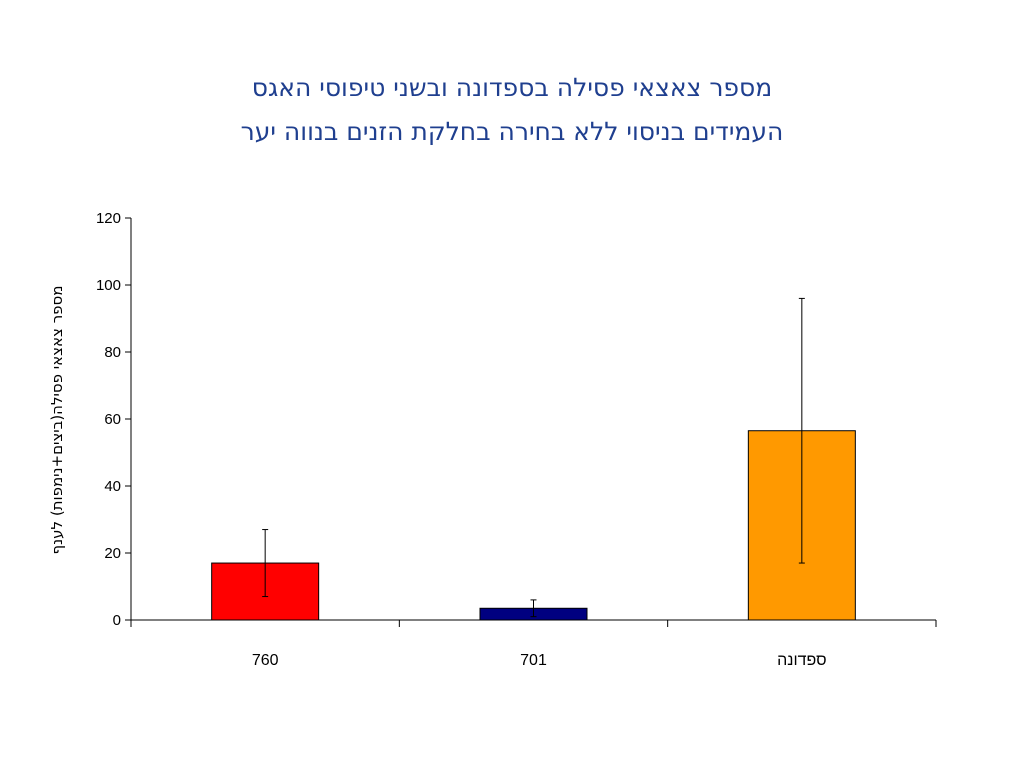  I want to click on y-tick-label-40: 40, so click(112, 486).